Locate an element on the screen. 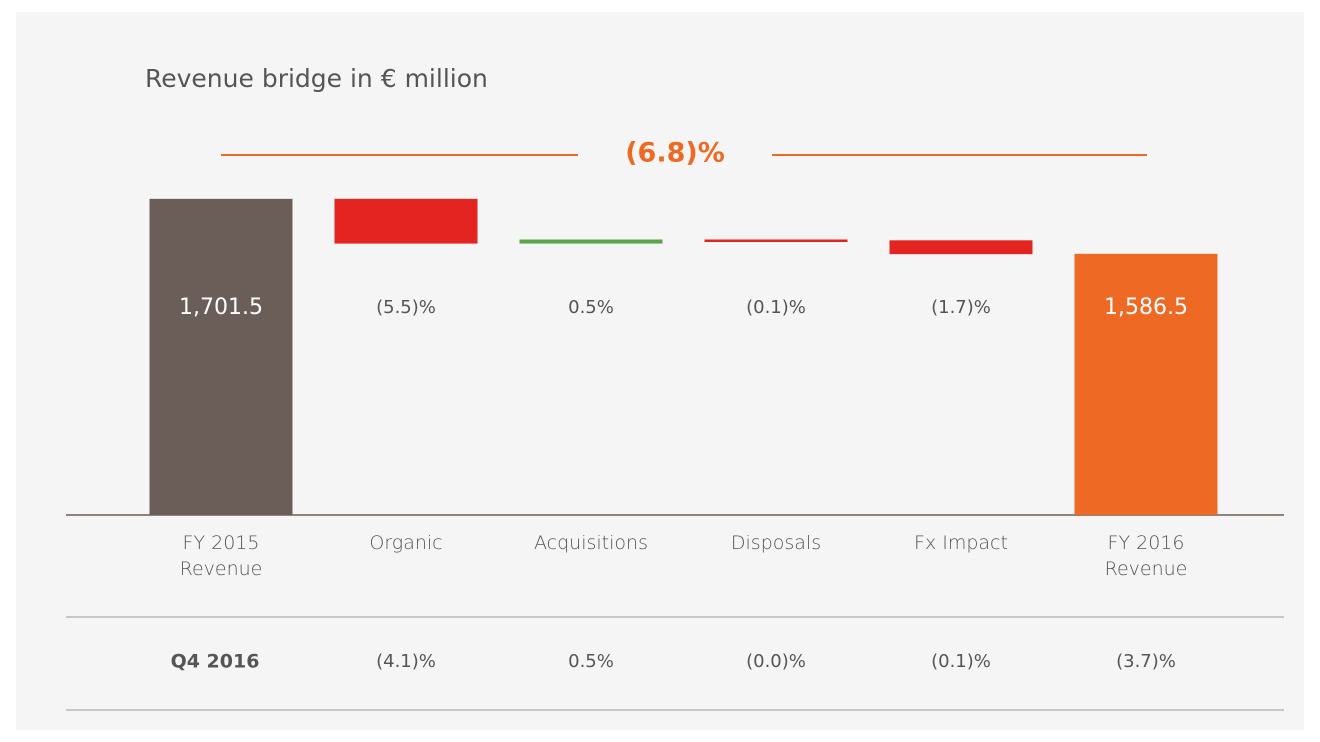 This screenshot has height=742, width=1320. x-tick-label: FY 2016 Revenue is located at coordinates (1146, 556).